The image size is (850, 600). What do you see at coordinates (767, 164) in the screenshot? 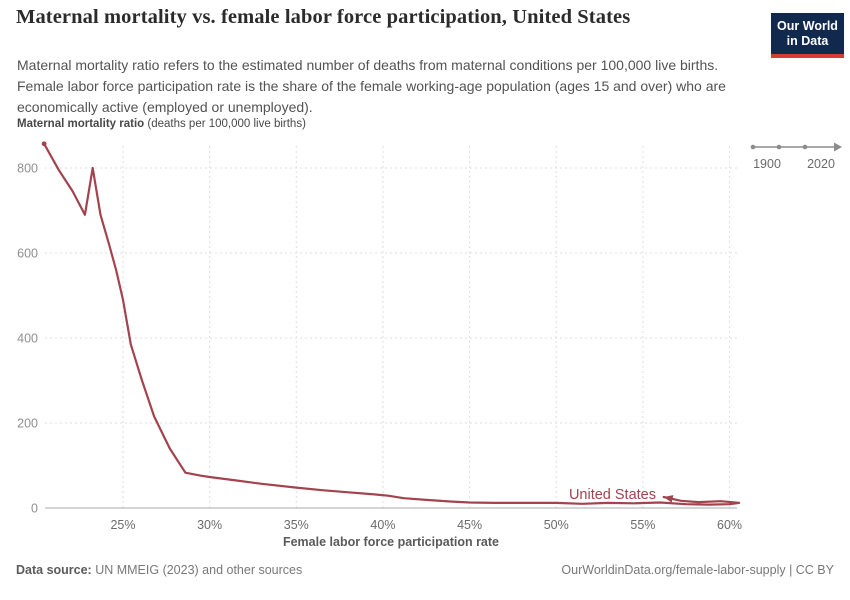
I see `timeline-start-label: 1900` at bounding box center [767, 164].